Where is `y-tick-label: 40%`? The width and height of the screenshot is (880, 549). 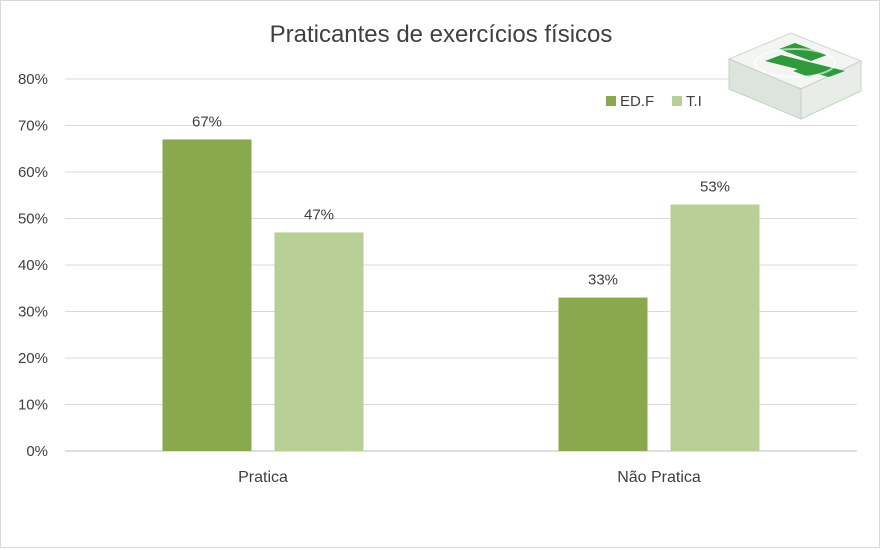
y-tick-label: 40% is located at coordinates (33, 265).